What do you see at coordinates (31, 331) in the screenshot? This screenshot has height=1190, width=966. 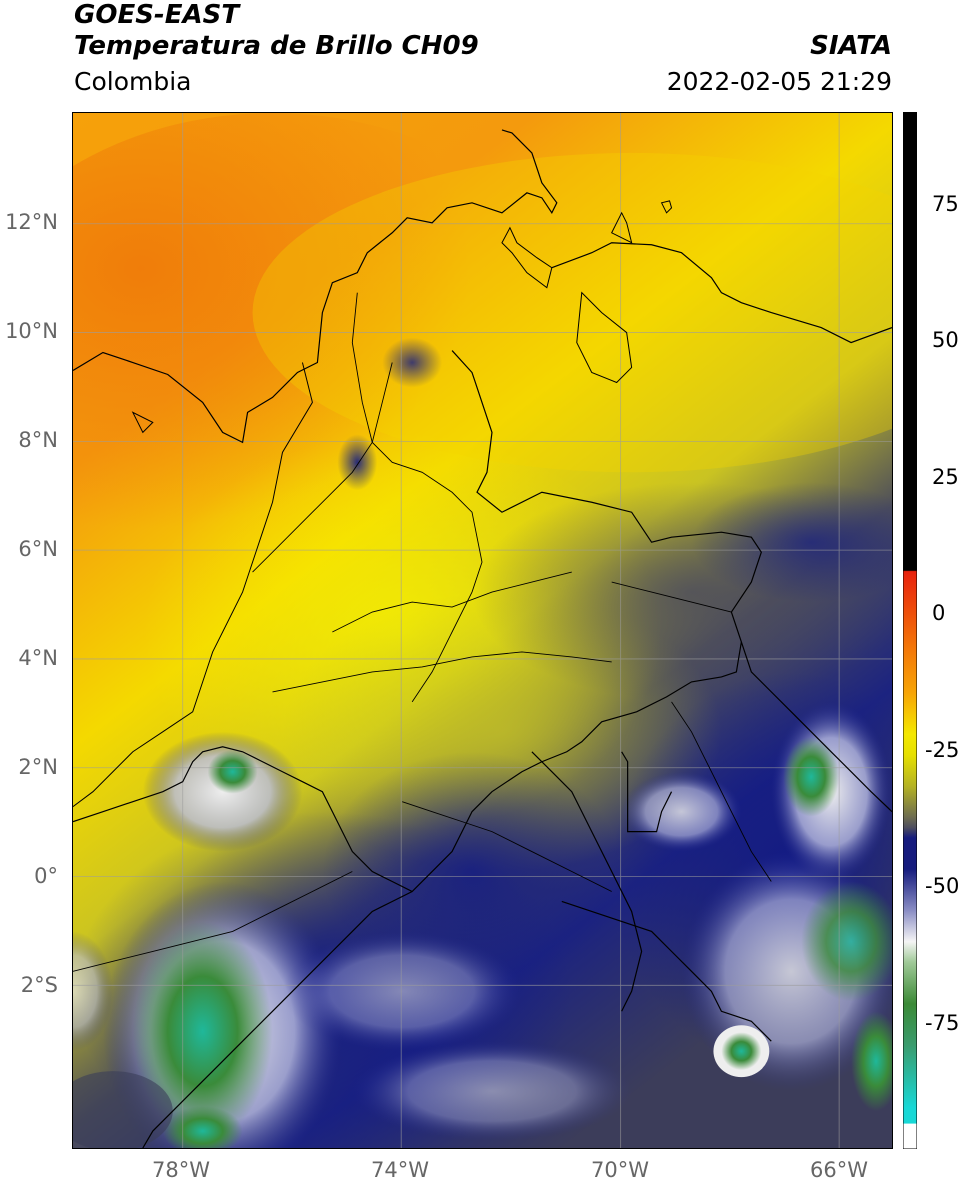 I see `lat-tick-label: 10°N` at bounding box center [31, 331].